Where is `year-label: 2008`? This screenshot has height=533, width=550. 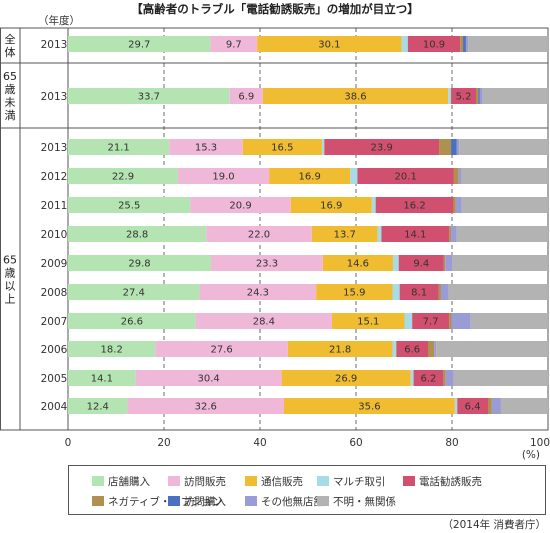 year-label: 2008 is located at coordinates (54, 293).